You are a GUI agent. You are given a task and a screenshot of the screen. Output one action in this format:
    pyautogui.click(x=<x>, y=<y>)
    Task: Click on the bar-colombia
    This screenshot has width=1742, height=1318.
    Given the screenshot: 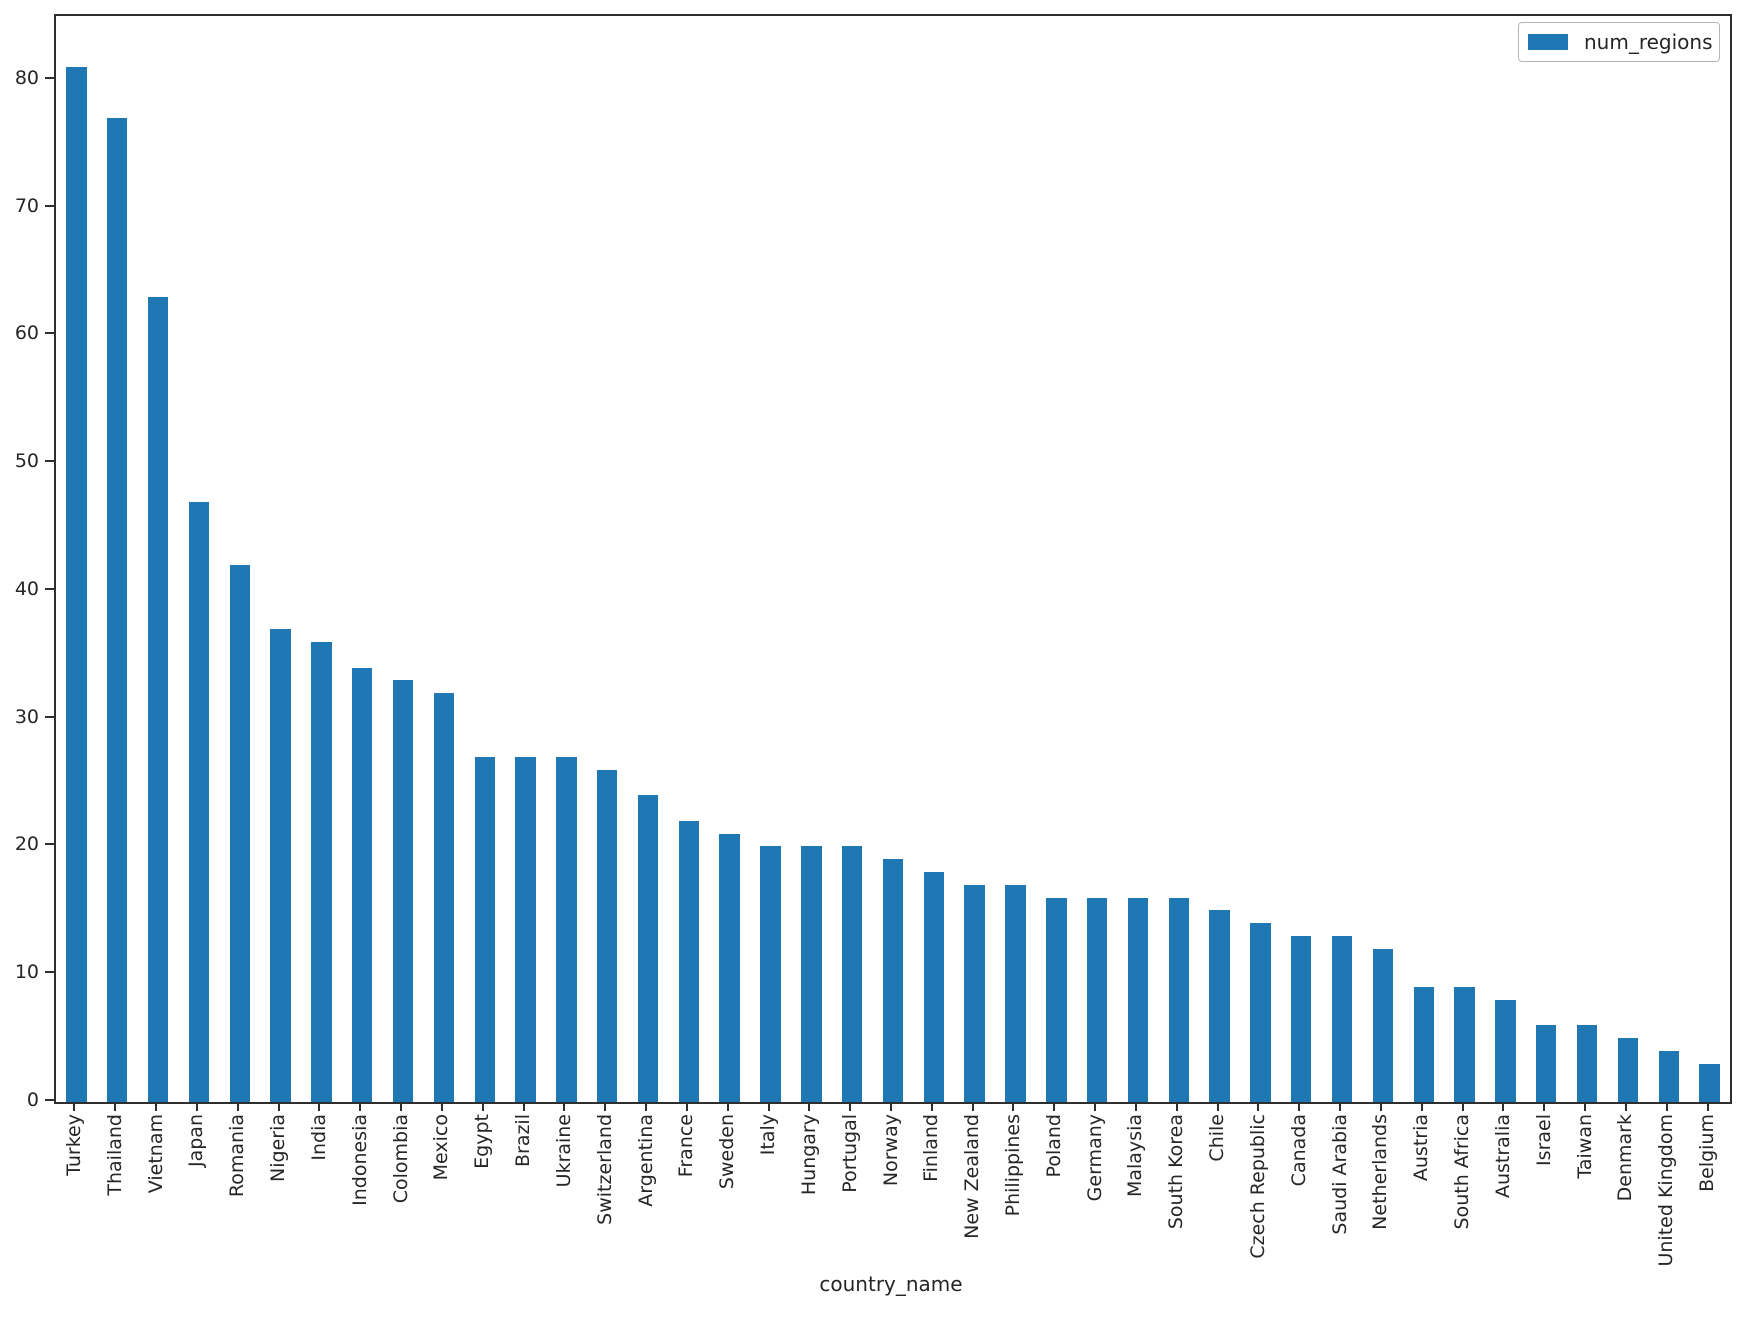 What is the action you would take?
    pyautogui.click(x=403, y=891)
    